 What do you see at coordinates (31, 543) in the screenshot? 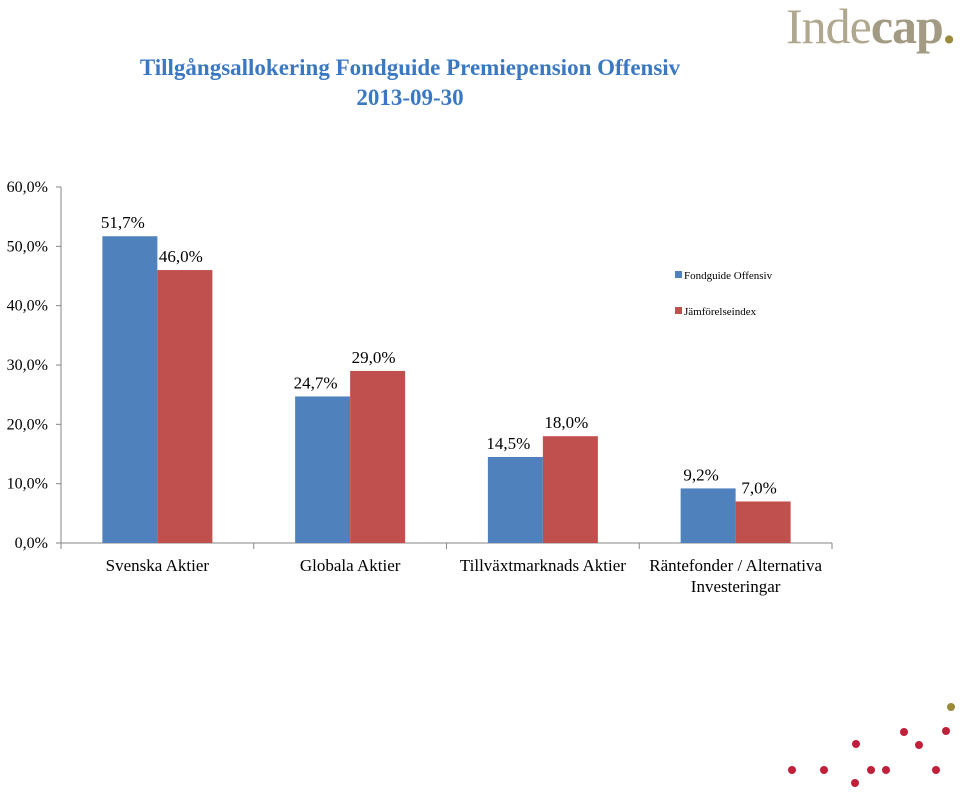
I see `y-tick-label: 0,0%` at bounding box center [31, 543].